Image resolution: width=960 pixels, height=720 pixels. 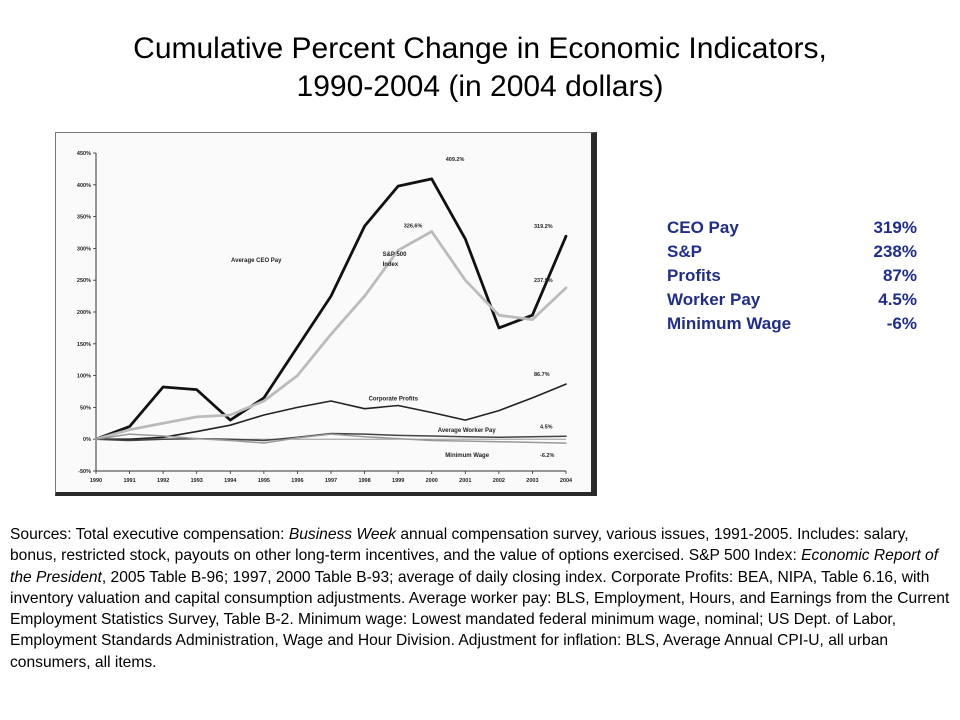 What do you see at coordinates (331, 481) in the screenshot?
I see `x-tick-label: 1997` at bounding box center [331, 481].